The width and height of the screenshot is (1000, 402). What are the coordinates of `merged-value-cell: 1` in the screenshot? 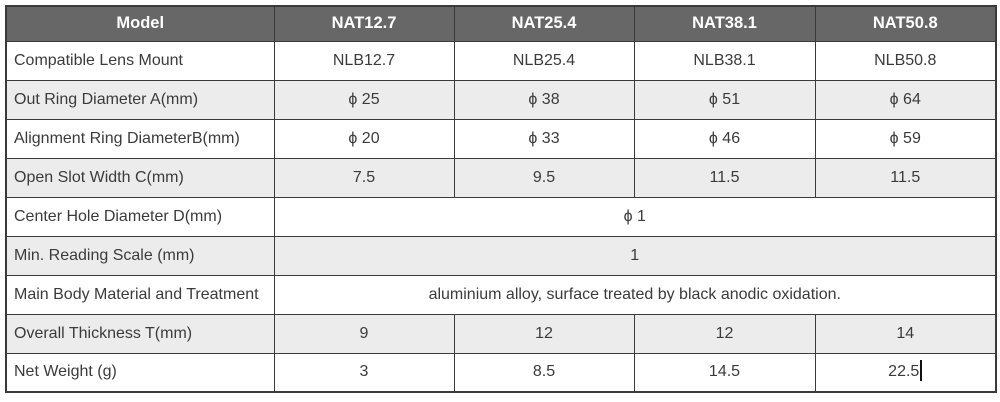 It's located at (635, 255).